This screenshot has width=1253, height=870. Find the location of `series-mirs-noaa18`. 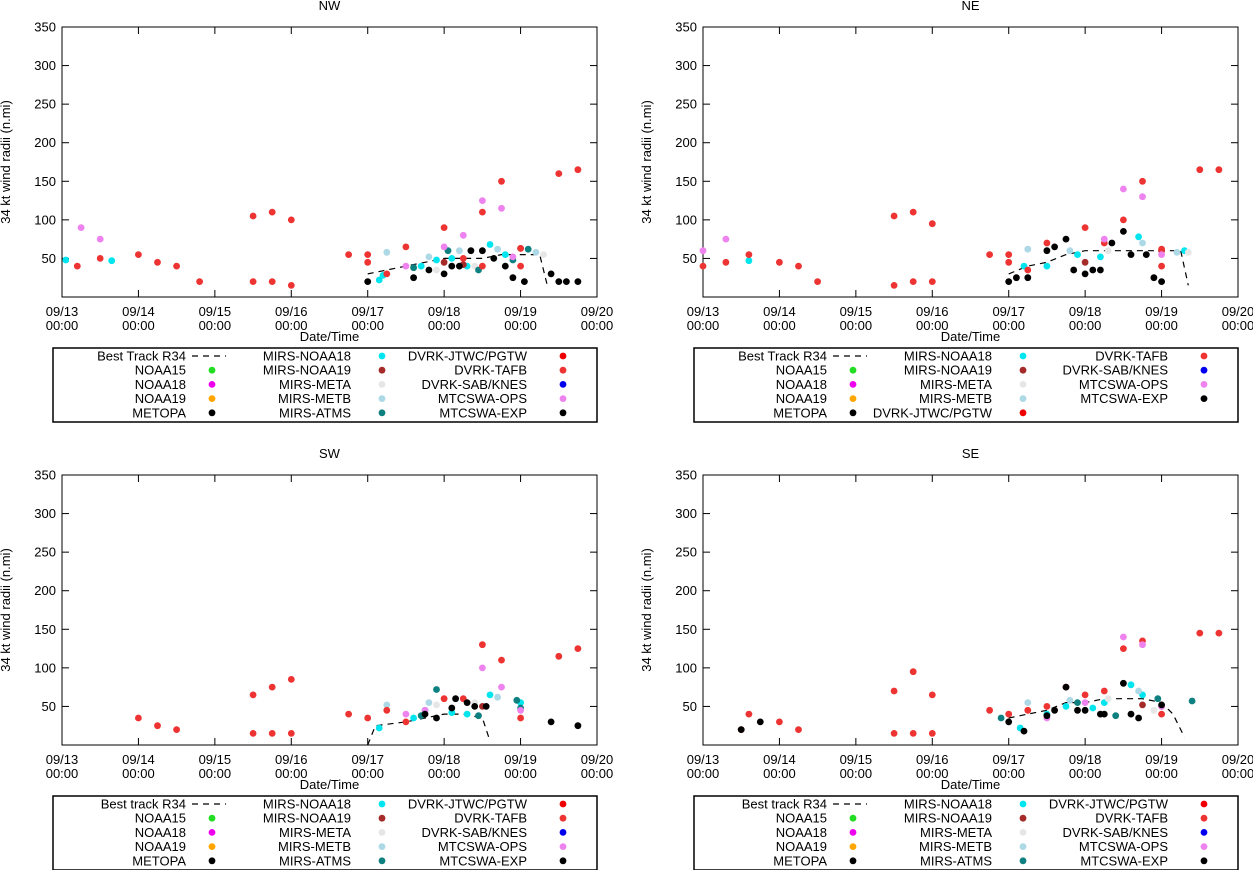

series-mirs-noaa18 is located at coordinates (449, 711).